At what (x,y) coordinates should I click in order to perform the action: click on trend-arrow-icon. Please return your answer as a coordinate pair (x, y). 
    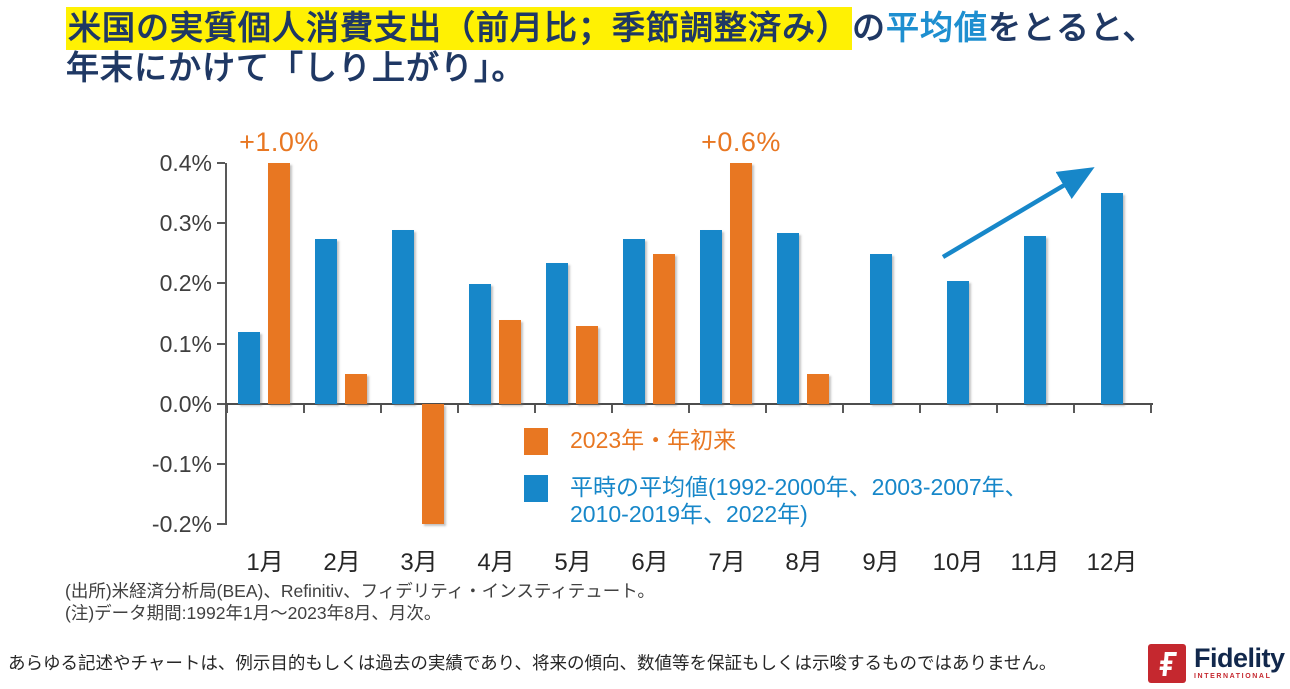
    Looking at the image, I should click on (1018, 213).